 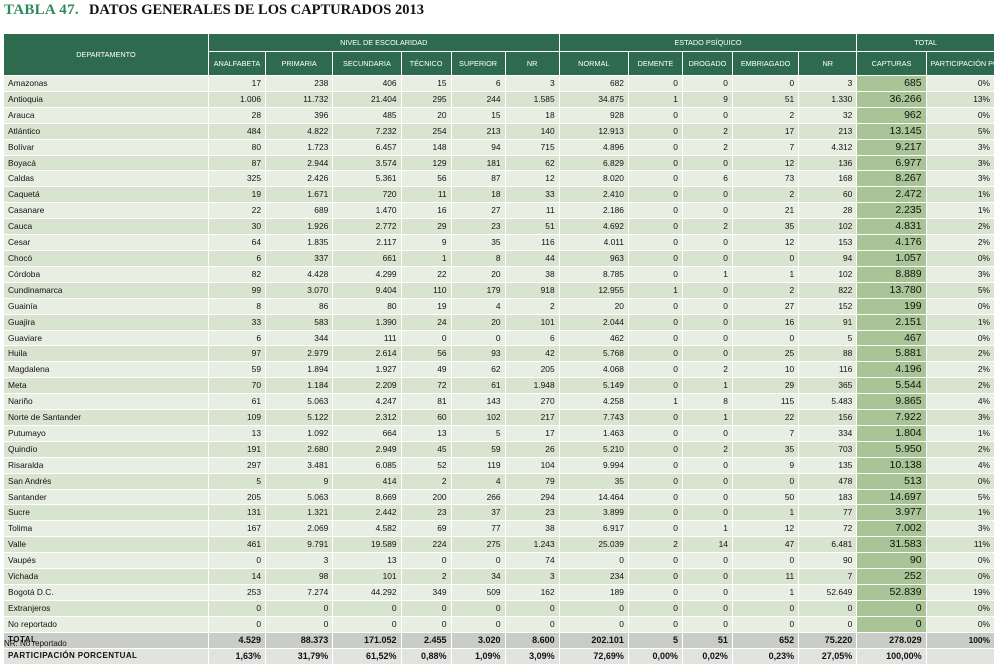 I want to click on value-cell: 12, so click(x=765, y=242).